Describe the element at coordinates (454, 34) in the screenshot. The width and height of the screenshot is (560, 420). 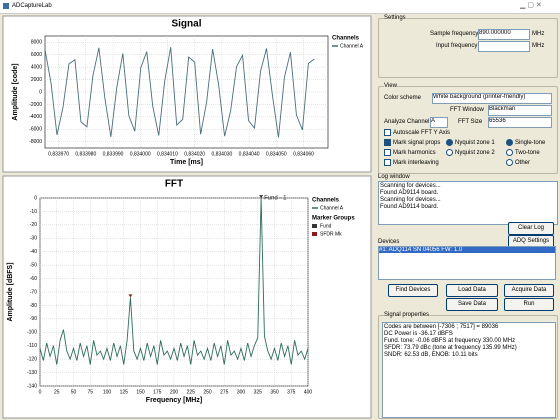
I see `label: Sample frequency` at that location.